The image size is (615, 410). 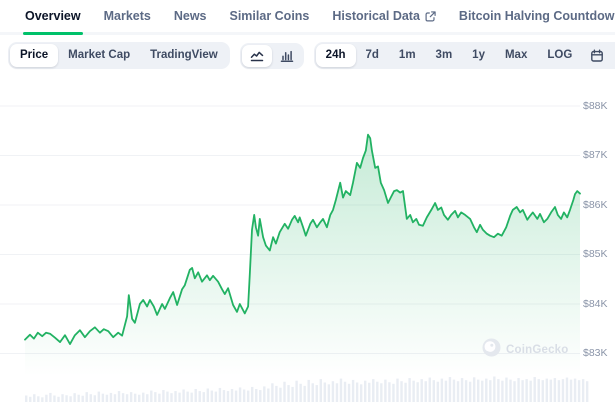 What do you see at coordinates (99, 55) in the screenshot?
I see `metric-market-cap-button: Market Cap` at bounding box center [99, 55].